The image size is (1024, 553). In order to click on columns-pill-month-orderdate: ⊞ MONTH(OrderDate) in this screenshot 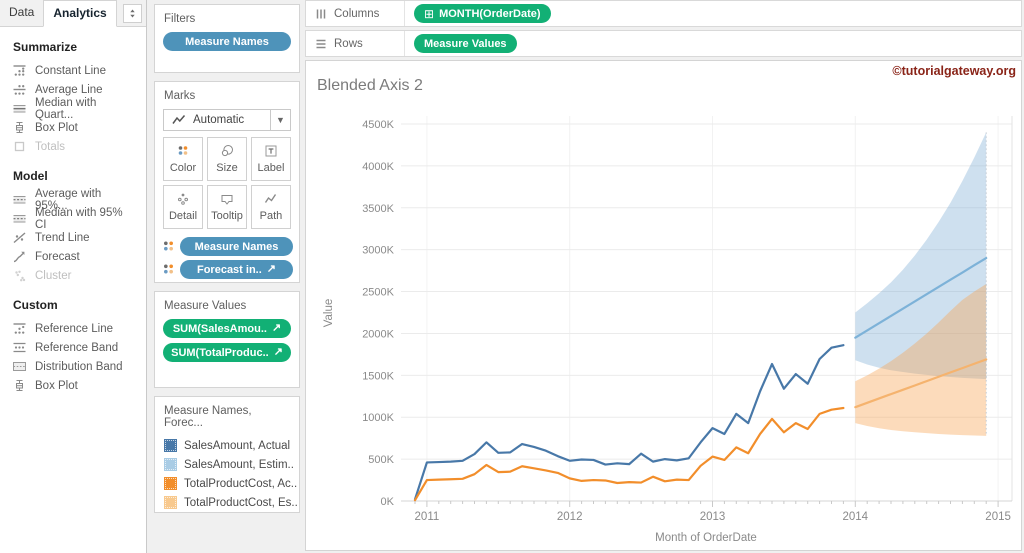, I will do `click(482, 13)`.